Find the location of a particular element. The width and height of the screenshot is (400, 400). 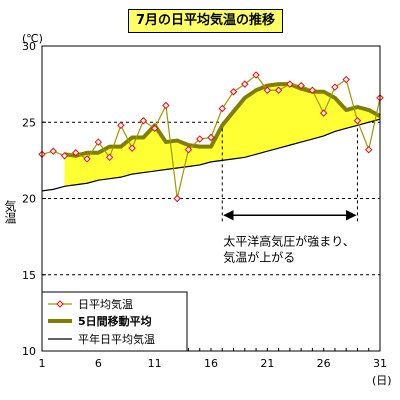

y-axis-label: 気温 is located at coordinates (10, 211).